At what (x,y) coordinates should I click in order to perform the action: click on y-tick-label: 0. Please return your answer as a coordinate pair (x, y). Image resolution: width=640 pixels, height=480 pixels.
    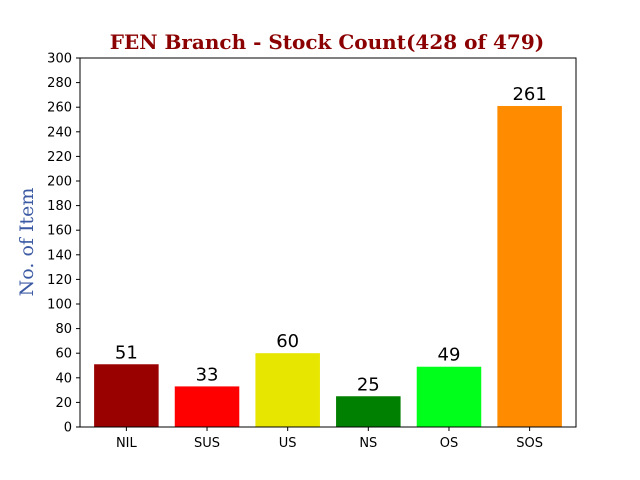
    Looking at the image, I should click on (68, 428).